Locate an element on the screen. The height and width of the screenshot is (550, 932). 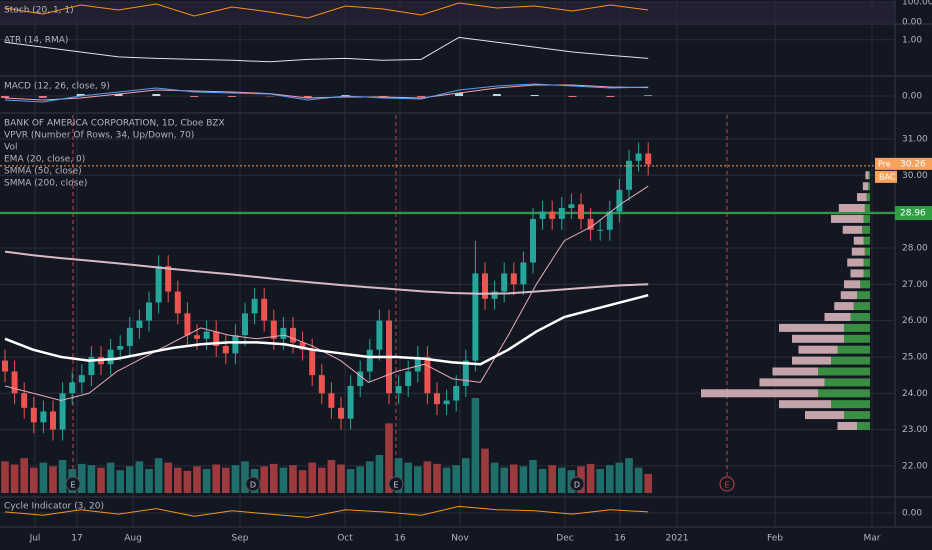
event-label: E is located at coordinates (726, 485).